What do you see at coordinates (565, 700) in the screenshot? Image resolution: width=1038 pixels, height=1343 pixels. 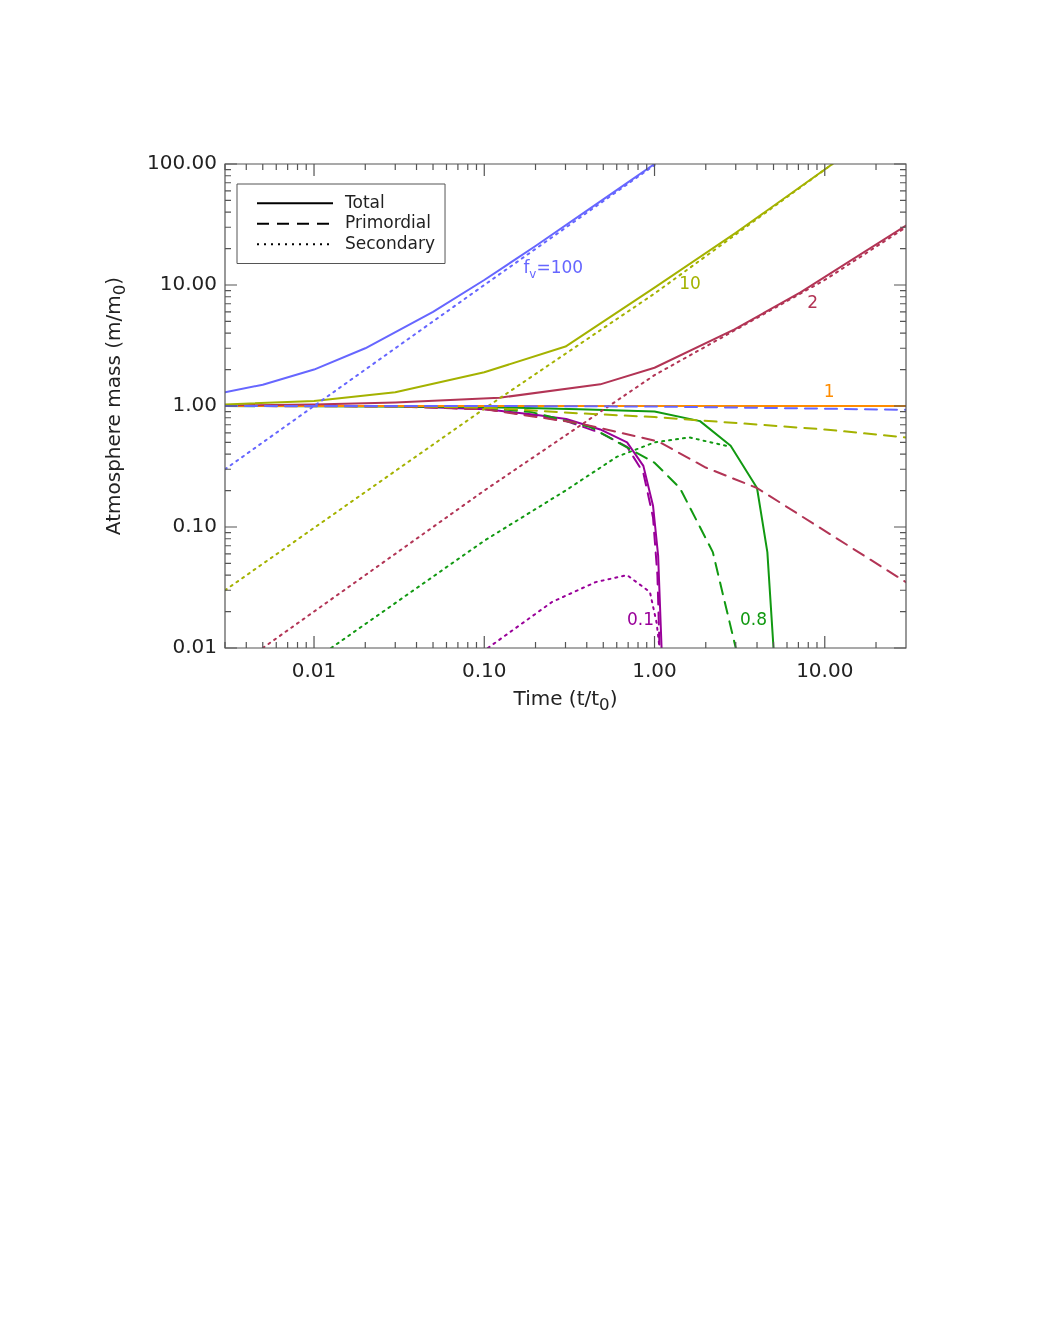 I see `x-axis-title: Time (t/t$_{0}$)` at bounding box center [565, 700].